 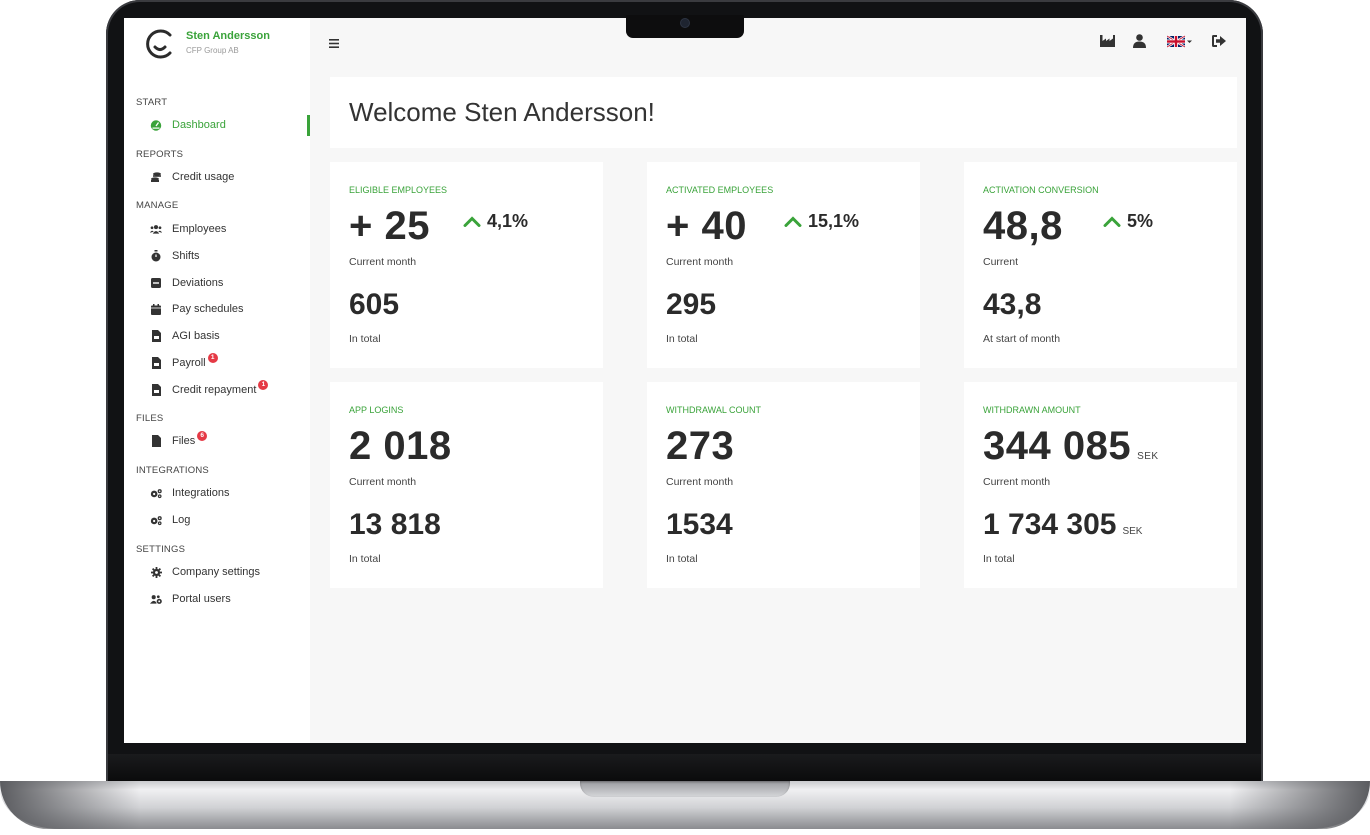 What do you see at coordinates (1108, 42) in the screenshot?
I see `industry-icon` at bounding box center [1108, 42].